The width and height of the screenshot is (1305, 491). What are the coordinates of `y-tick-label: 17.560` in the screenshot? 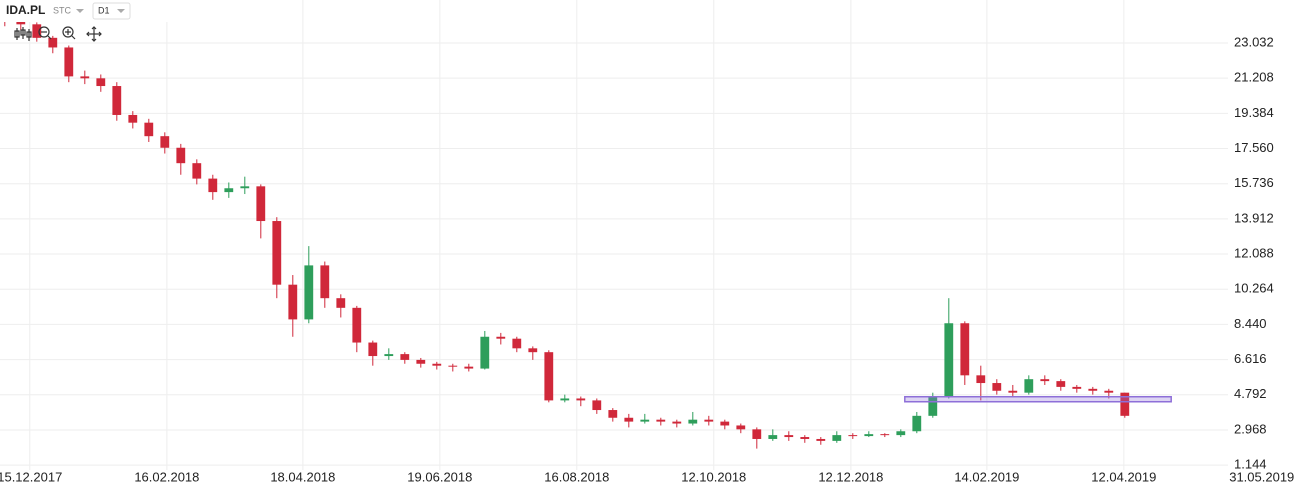 It's located at (1254, 147).